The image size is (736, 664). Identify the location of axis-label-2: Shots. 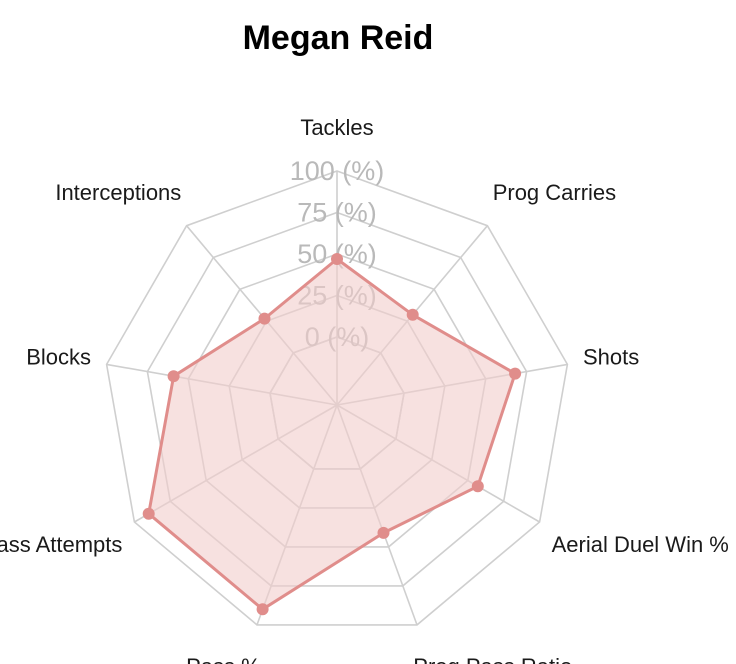
(611, 357).